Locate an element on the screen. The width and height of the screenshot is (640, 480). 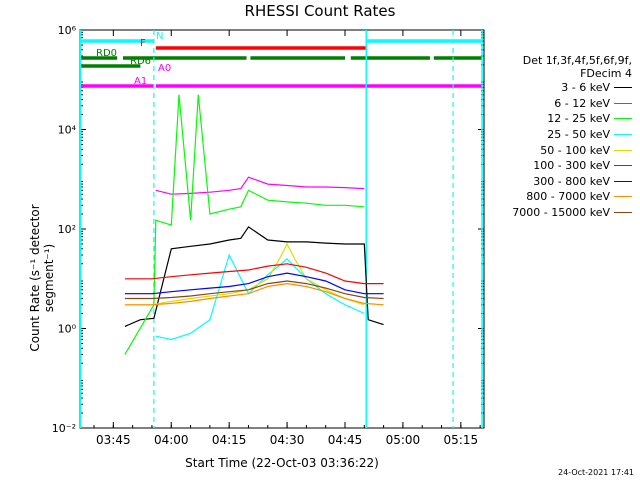
x-tick-label: 04:00 is located at coordinates (171, 440).